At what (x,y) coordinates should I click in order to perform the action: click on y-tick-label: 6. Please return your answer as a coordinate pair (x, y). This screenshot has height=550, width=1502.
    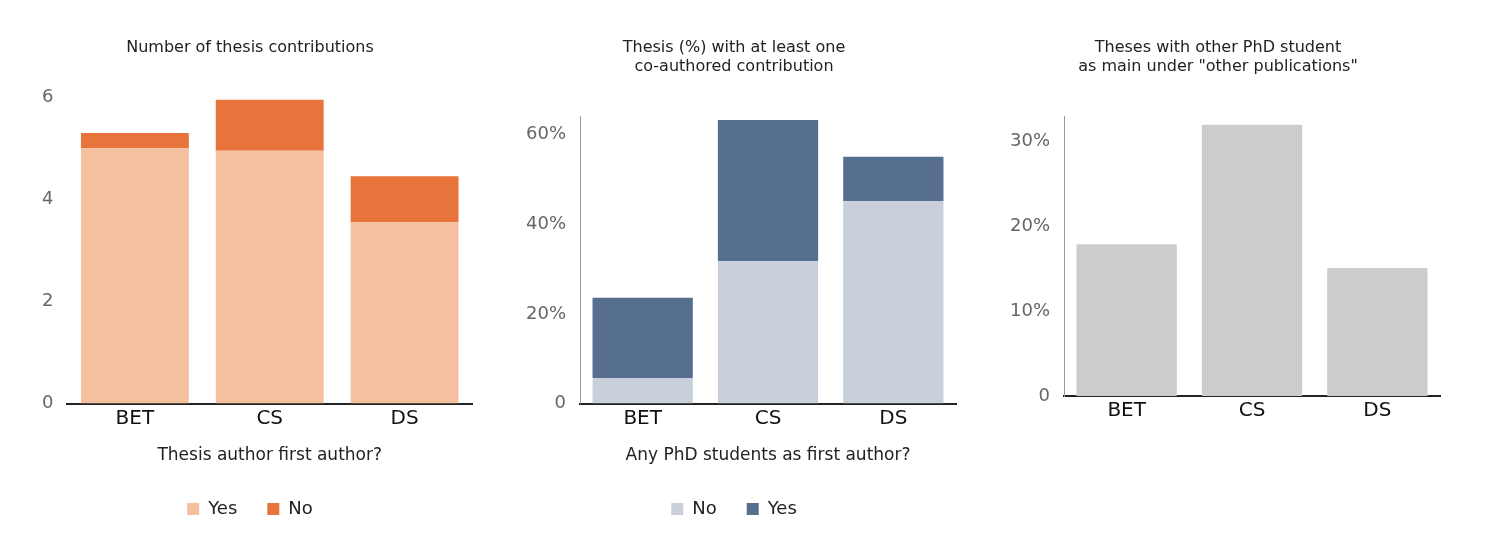
    Looking at the image, I should click on (48, 95).